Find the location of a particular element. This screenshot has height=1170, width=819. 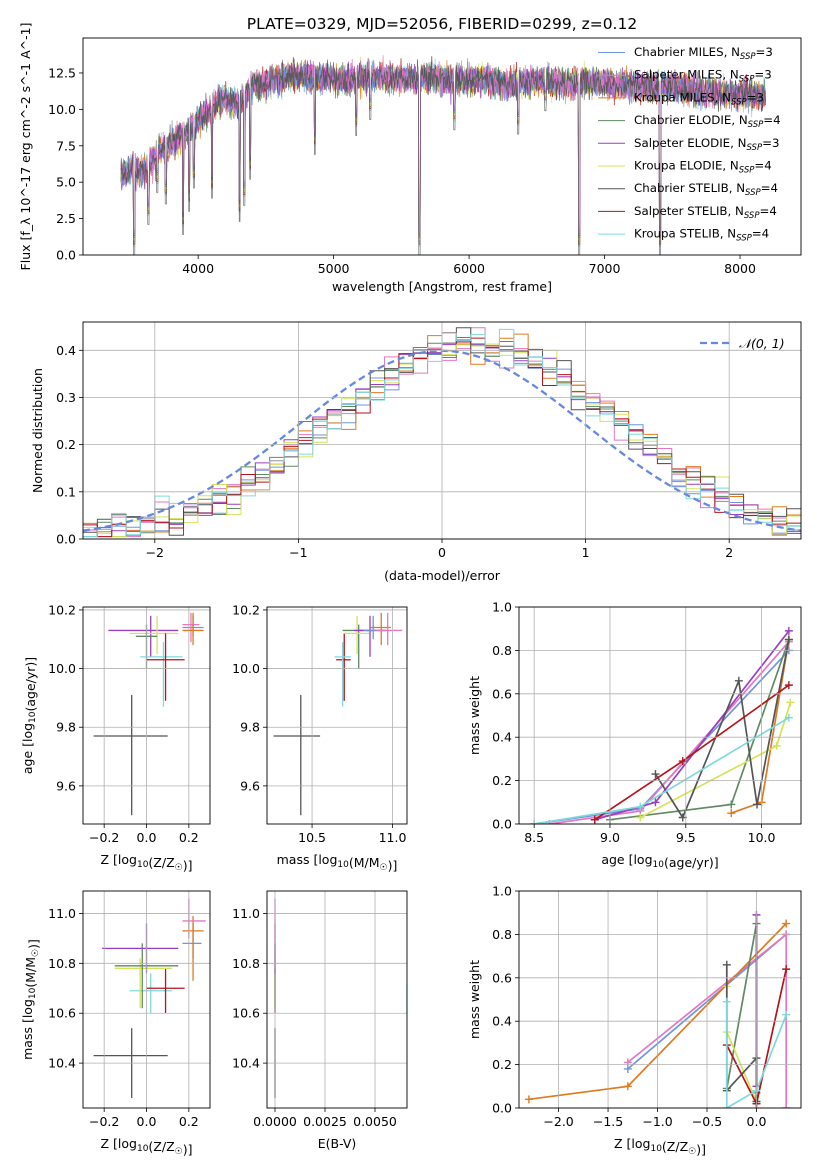

y-axis-label: mass [log10(M/M☉)] is located at coordinates (30, 999).